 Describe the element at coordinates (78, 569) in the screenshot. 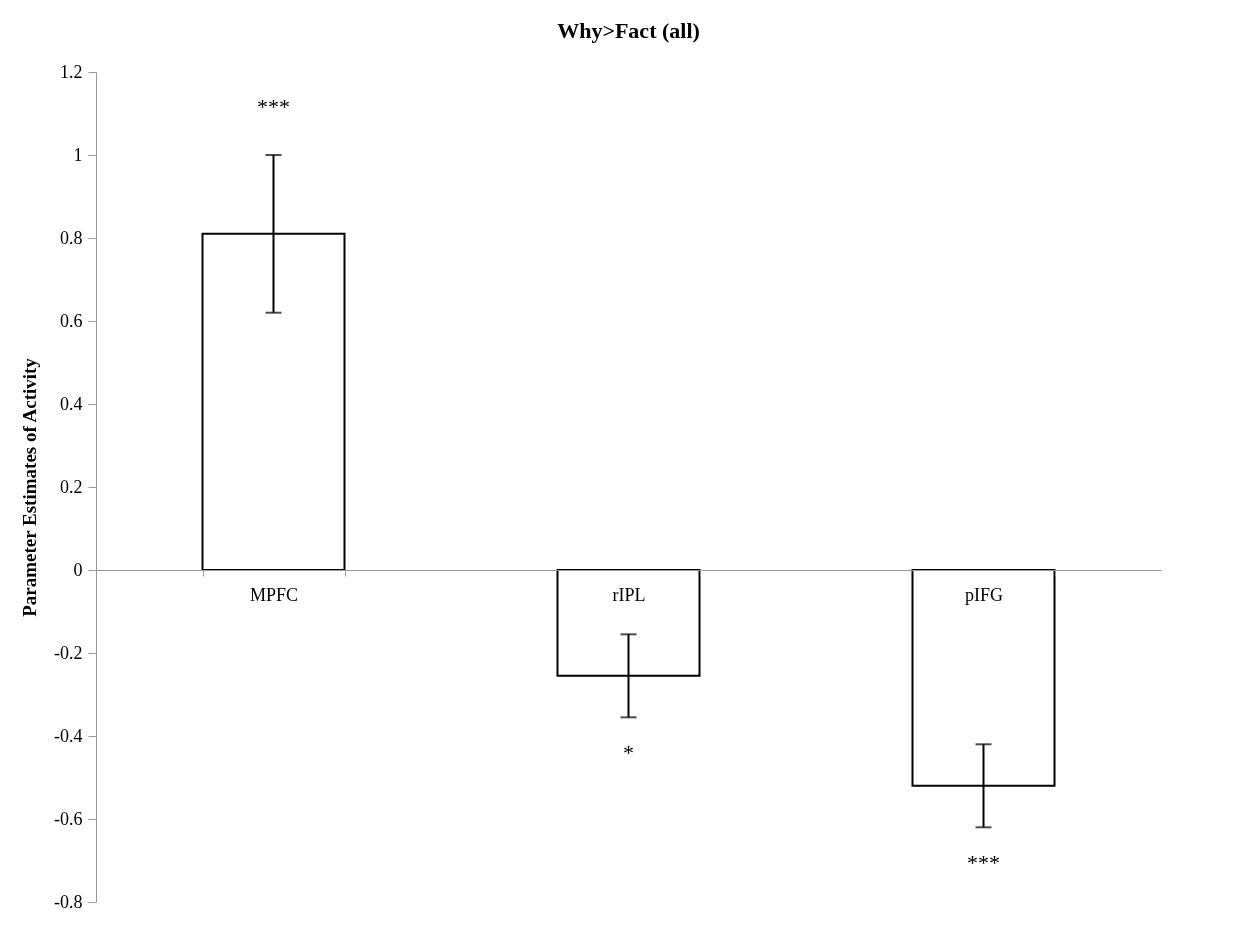

I see `y-tick-label: 0` at that location.